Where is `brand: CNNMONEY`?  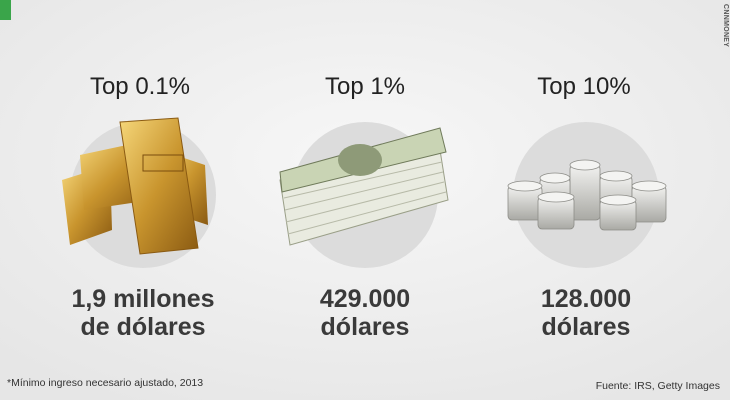 brand: CNNMONEY is located at coordinates (725, 25).